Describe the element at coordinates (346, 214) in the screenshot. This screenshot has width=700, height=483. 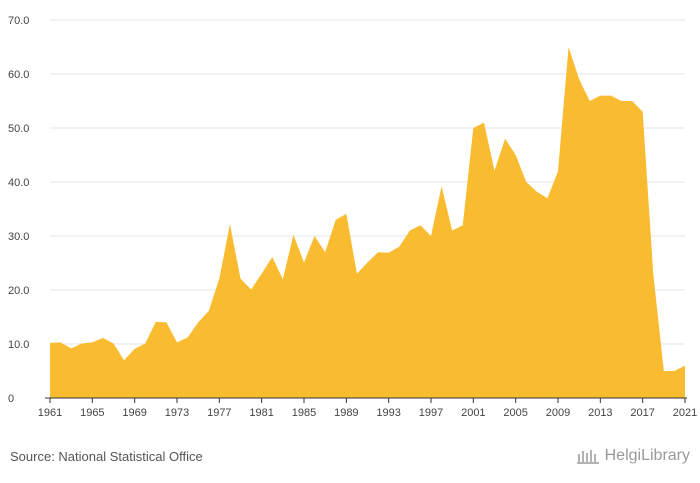
I see `data-point-1989` at that location.